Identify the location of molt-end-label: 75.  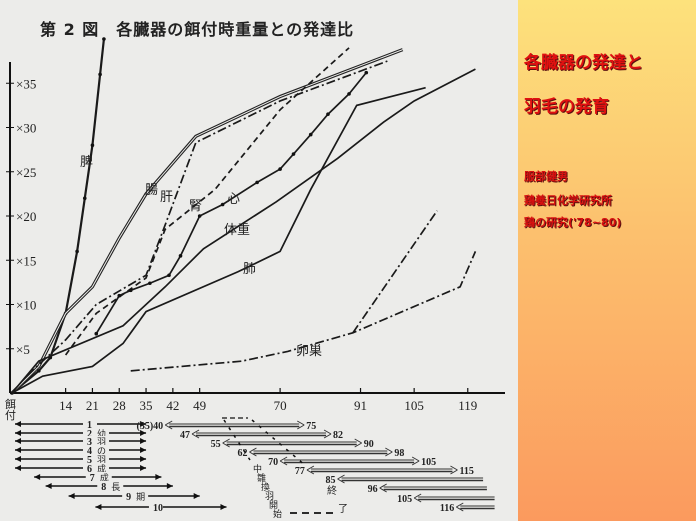
(311, 426).